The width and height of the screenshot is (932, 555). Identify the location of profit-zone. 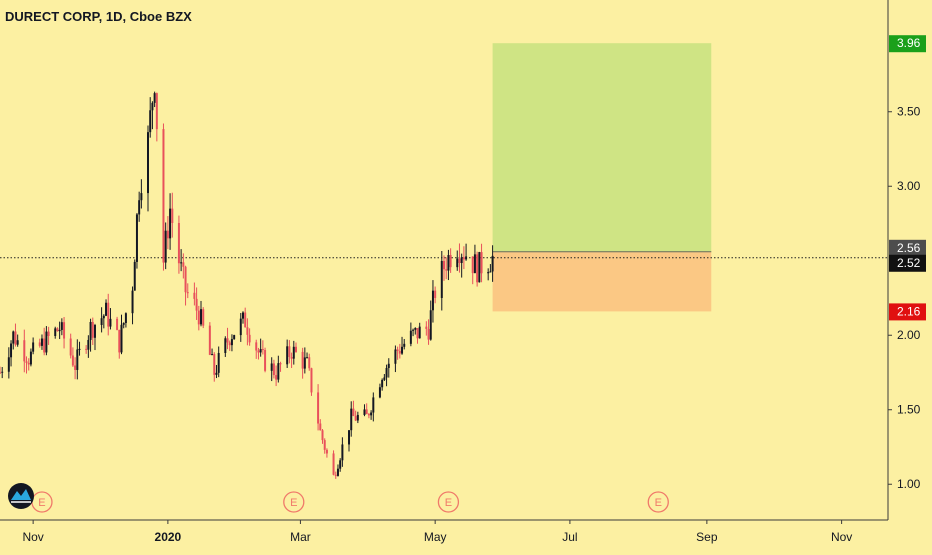
(602, 147).